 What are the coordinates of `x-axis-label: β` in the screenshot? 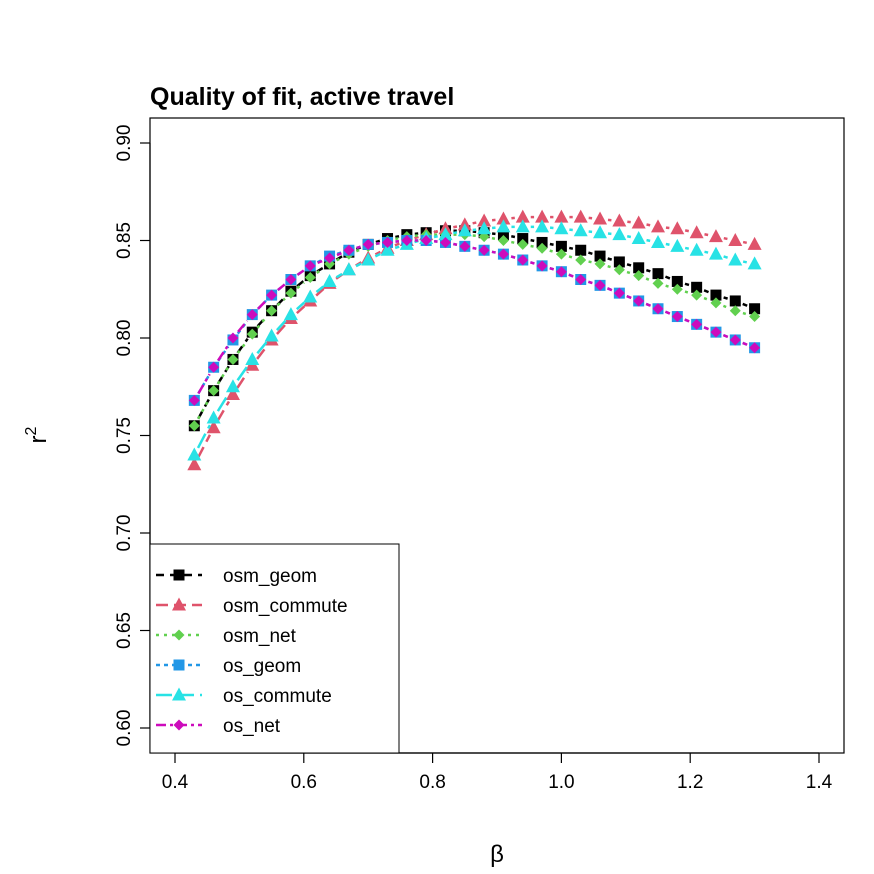 It's located at (497, 854).